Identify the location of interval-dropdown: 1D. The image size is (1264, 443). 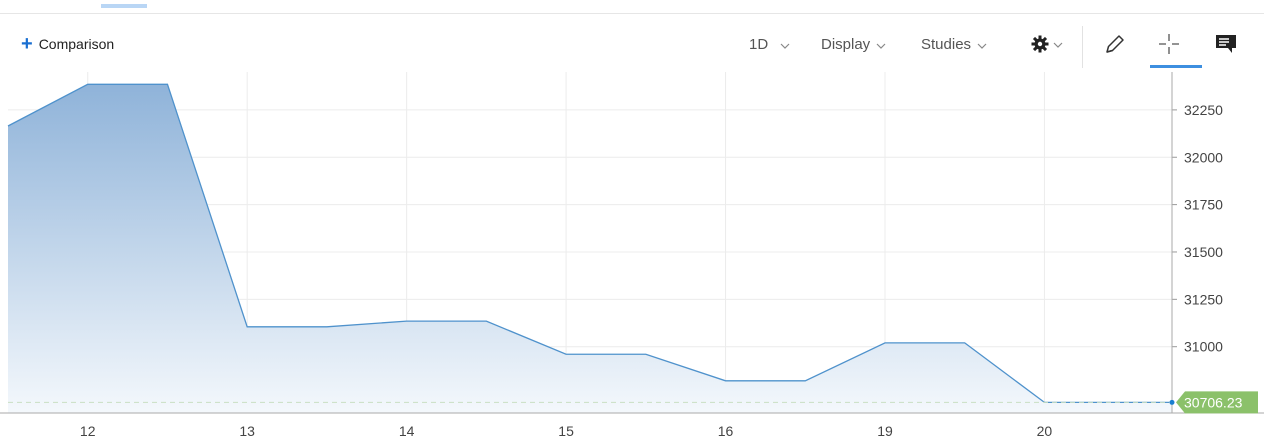
(769, 44).